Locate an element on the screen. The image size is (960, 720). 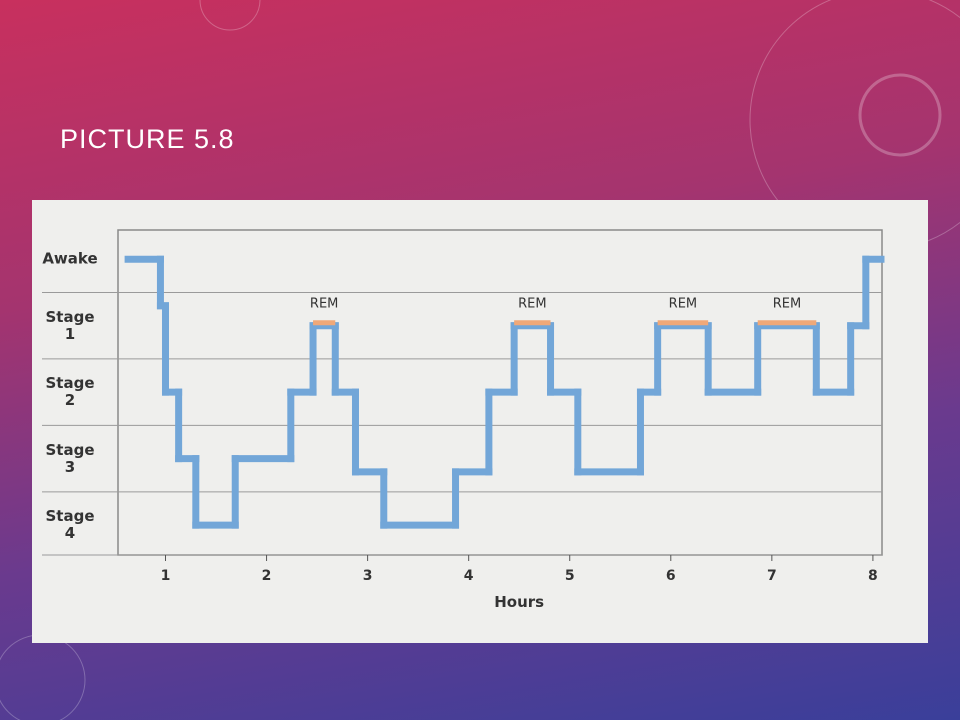
x-tick-label: 2 is located at coordinates (267, 576).